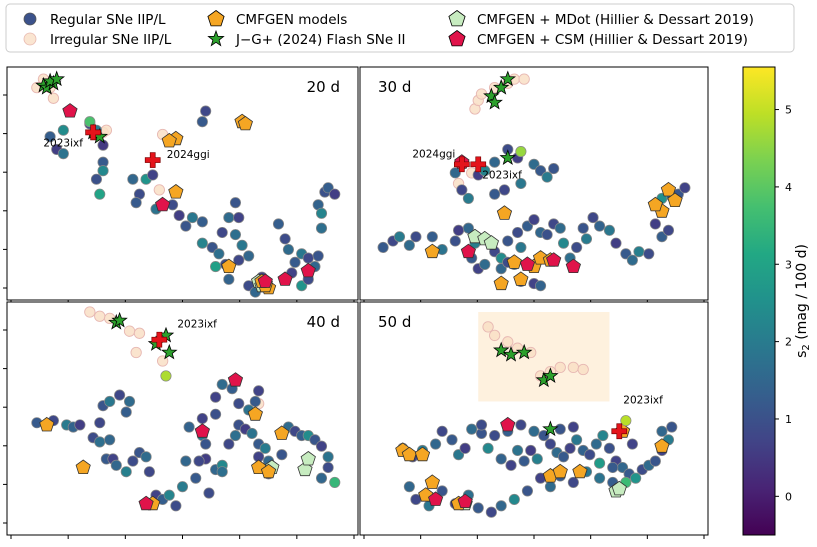  I want to click on panel-label: 40 d, so click(323, 322).